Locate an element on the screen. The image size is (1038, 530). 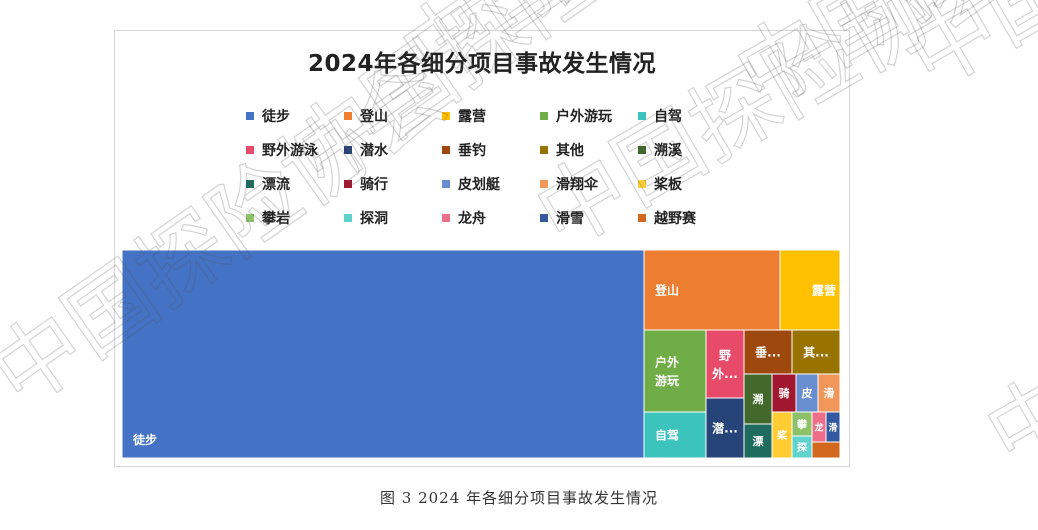
treemap-tile: 自驾 is located at coordinates (675, 435).